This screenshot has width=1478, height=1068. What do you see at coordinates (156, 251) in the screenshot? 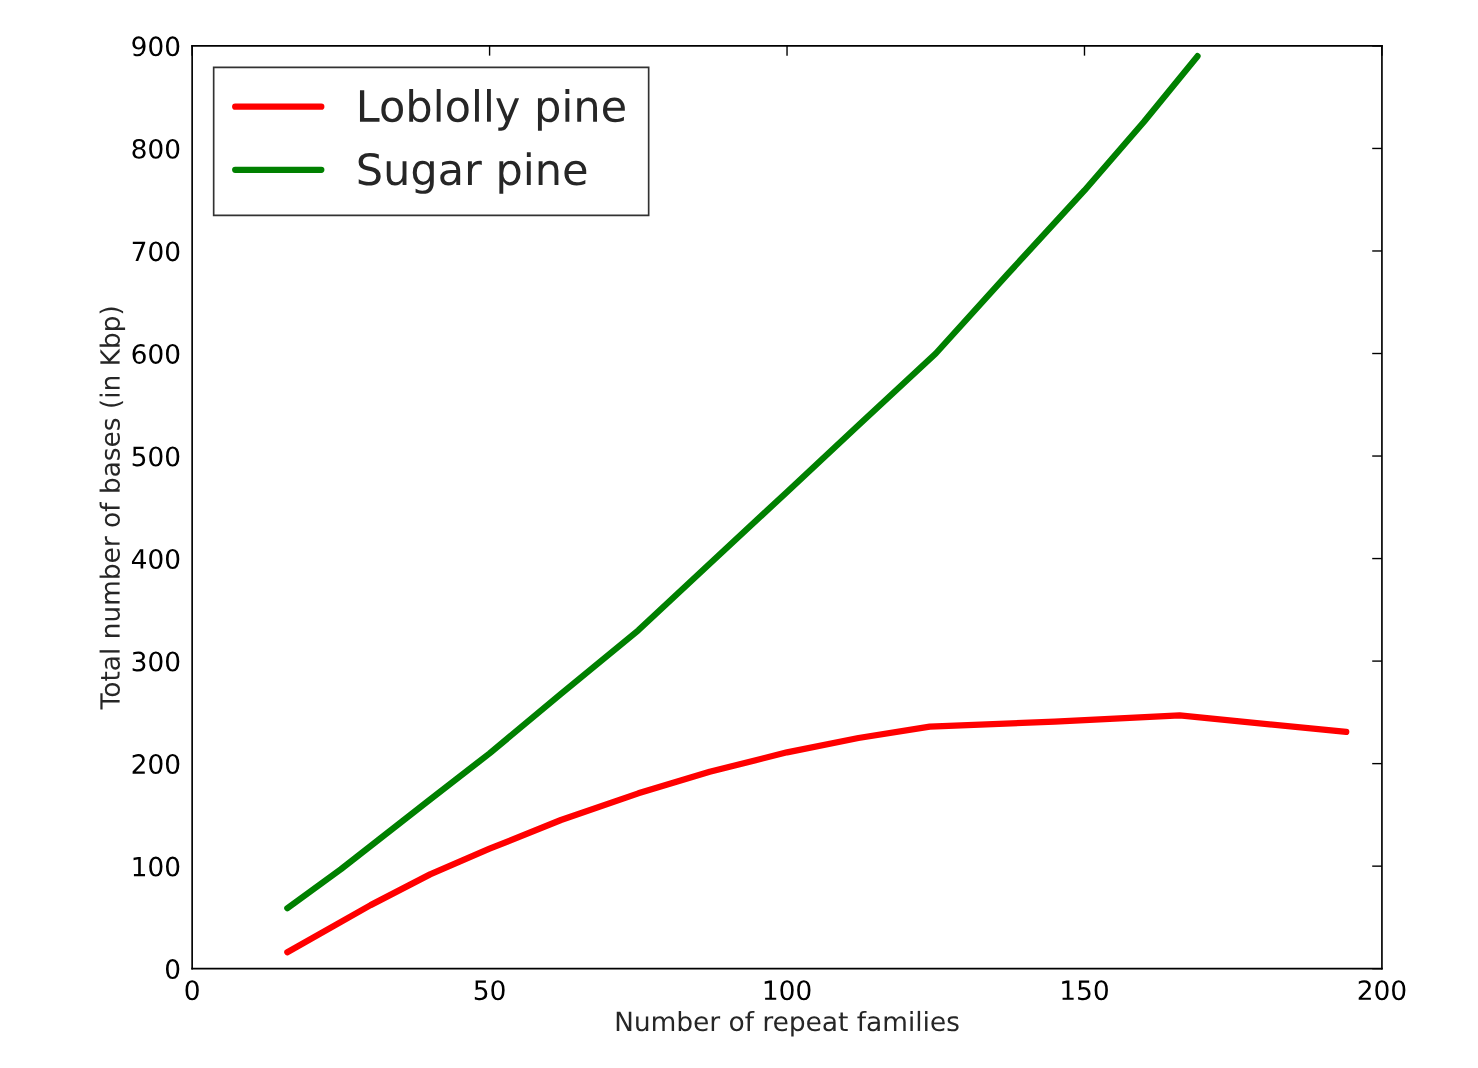
I see `y-tick-label: 700` at bounding box center [156, 251].